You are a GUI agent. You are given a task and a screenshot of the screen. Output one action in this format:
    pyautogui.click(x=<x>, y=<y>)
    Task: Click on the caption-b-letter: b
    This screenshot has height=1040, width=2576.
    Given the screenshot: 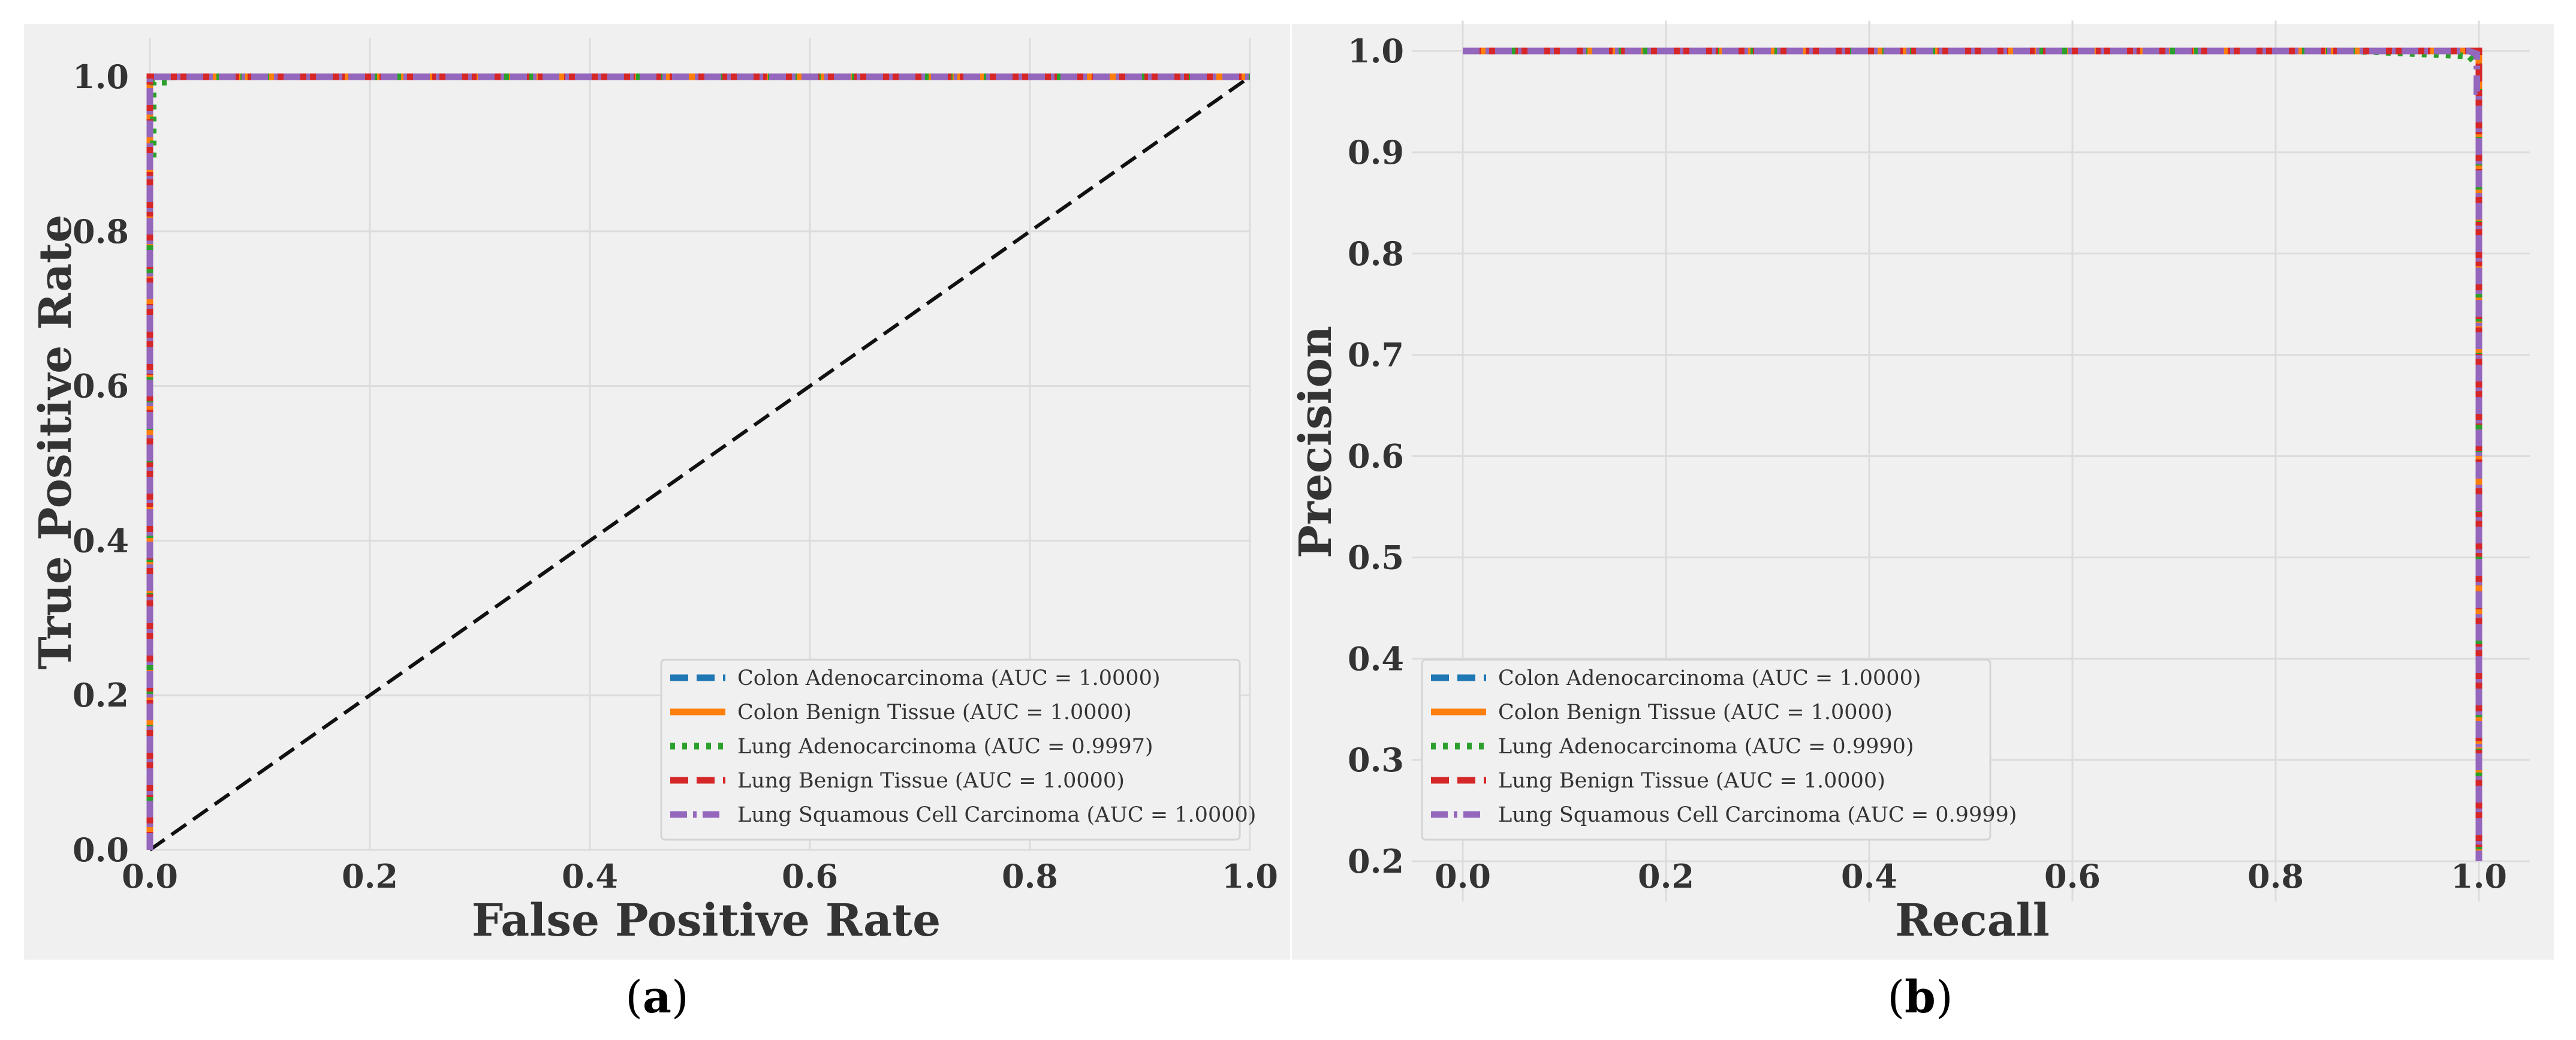 What is the action you would take?
    pyautogui.click(x=1921, y=997)
    